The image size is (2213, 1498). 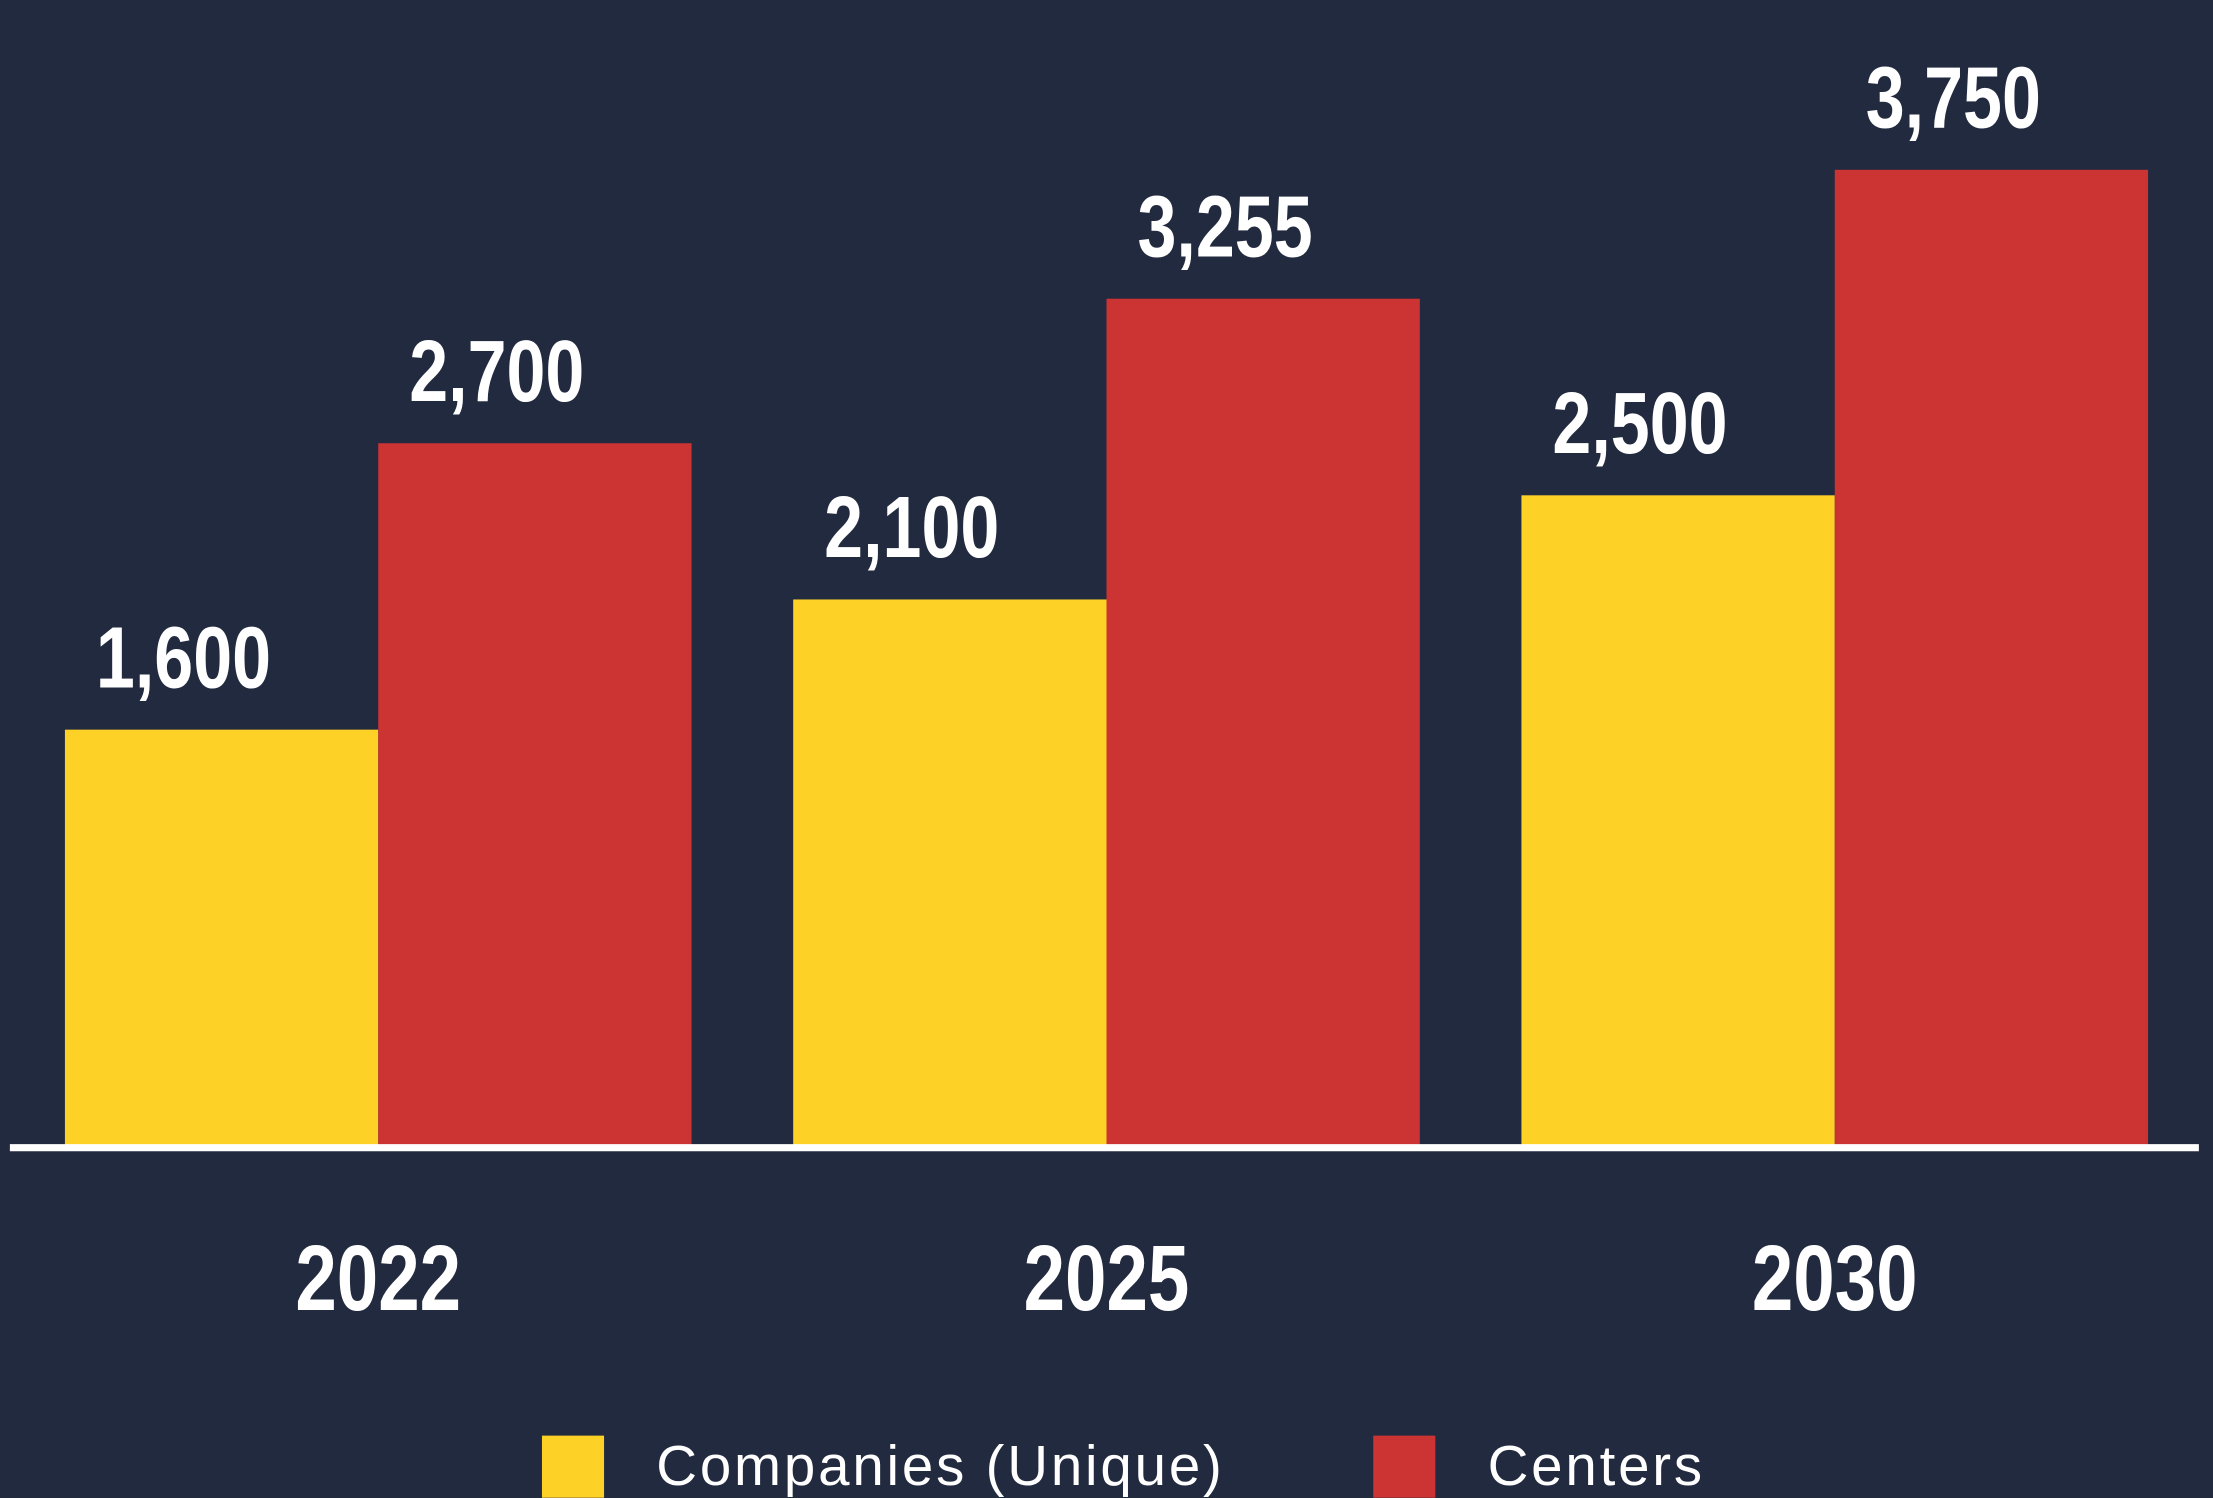 I want to click on data-label: 1,600, so click(x=183, y=657).